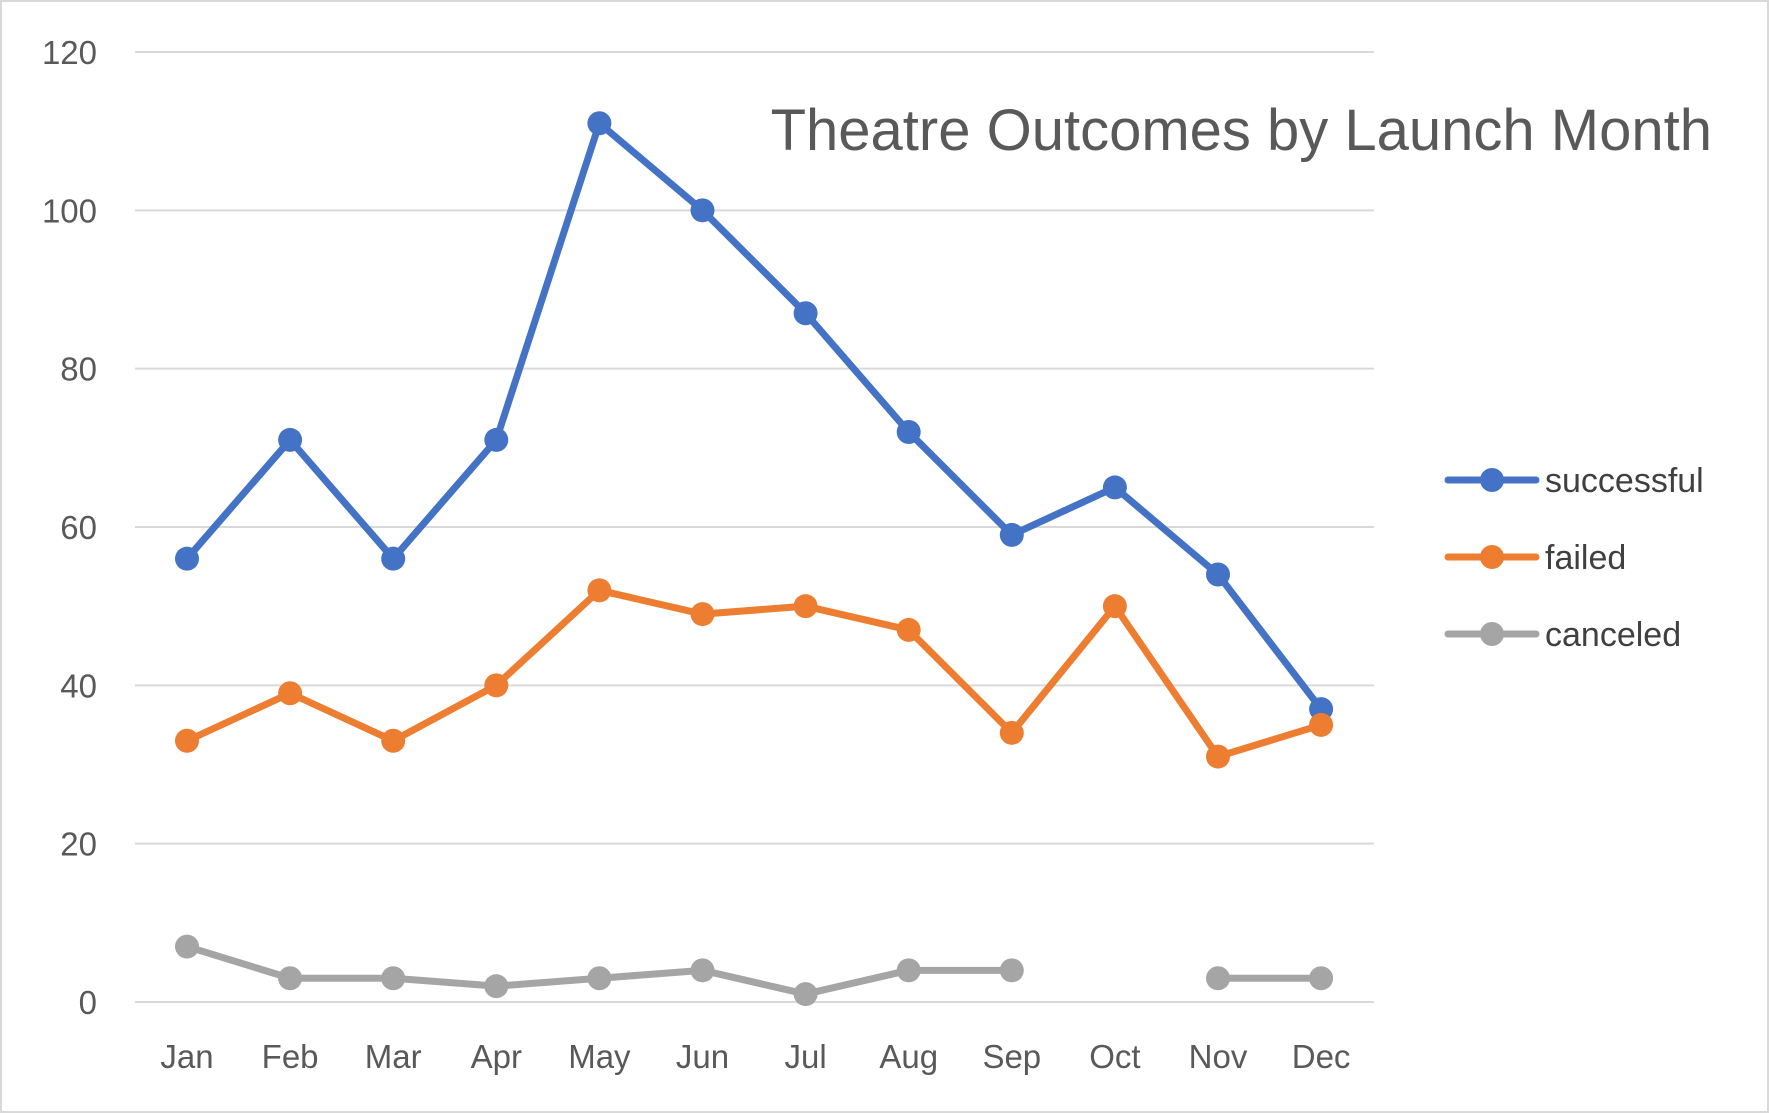  I want to click on x-tick-label: Jul, so click(806, 1056).